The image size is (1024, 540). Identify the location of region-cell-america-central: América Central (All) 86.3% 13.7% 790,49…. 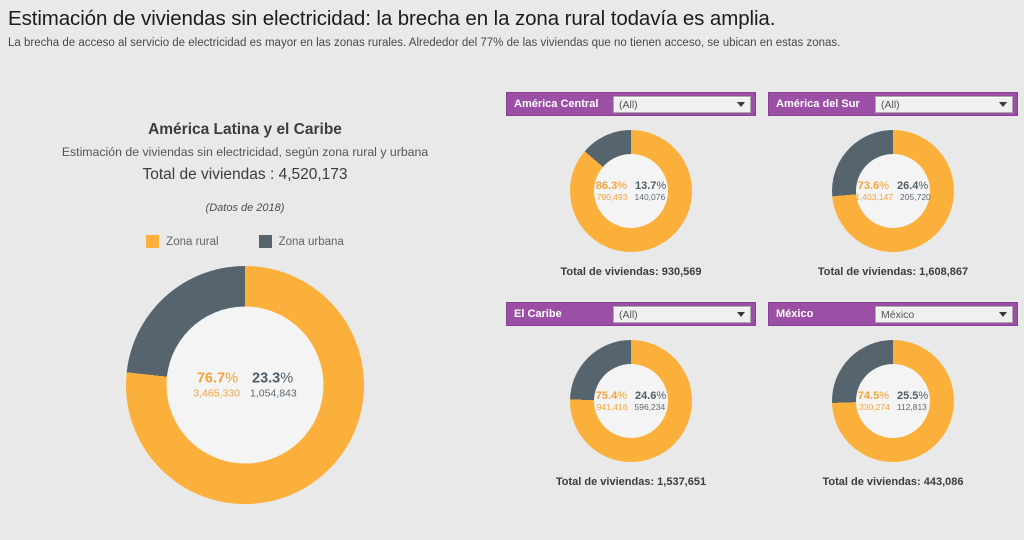
(631, 197).